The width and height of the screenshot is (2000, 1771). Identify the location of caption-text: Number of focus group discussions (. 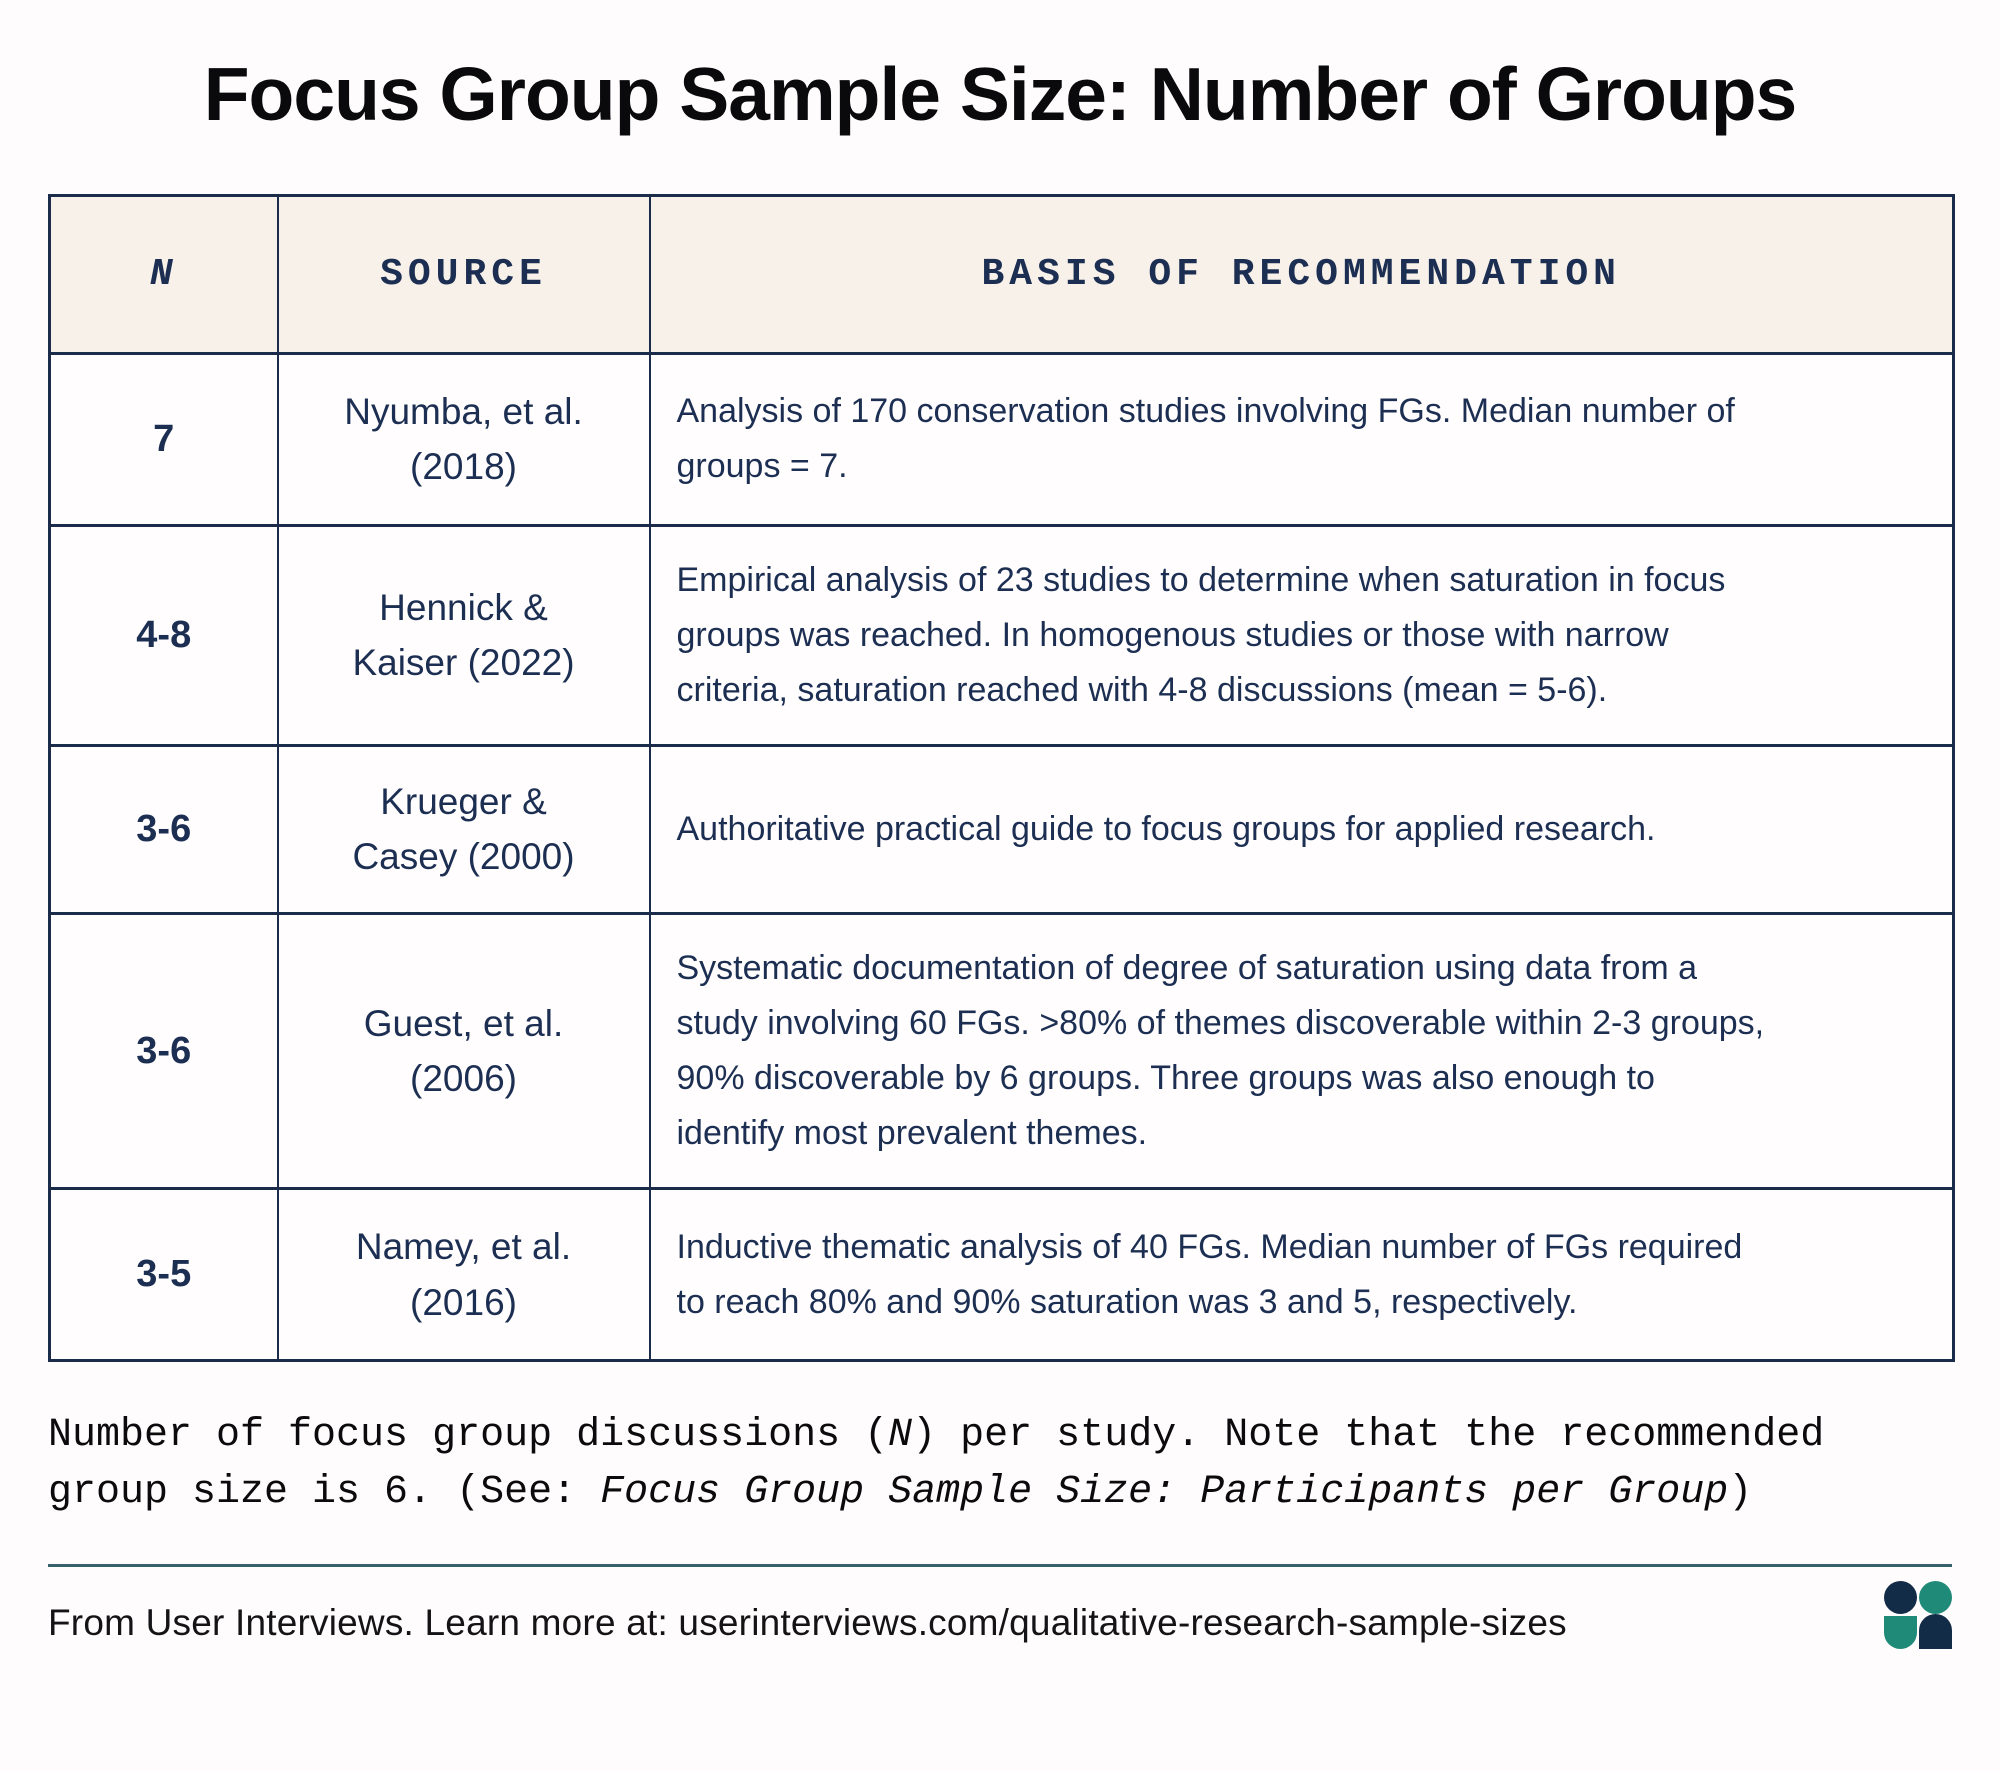
(468, 1436).